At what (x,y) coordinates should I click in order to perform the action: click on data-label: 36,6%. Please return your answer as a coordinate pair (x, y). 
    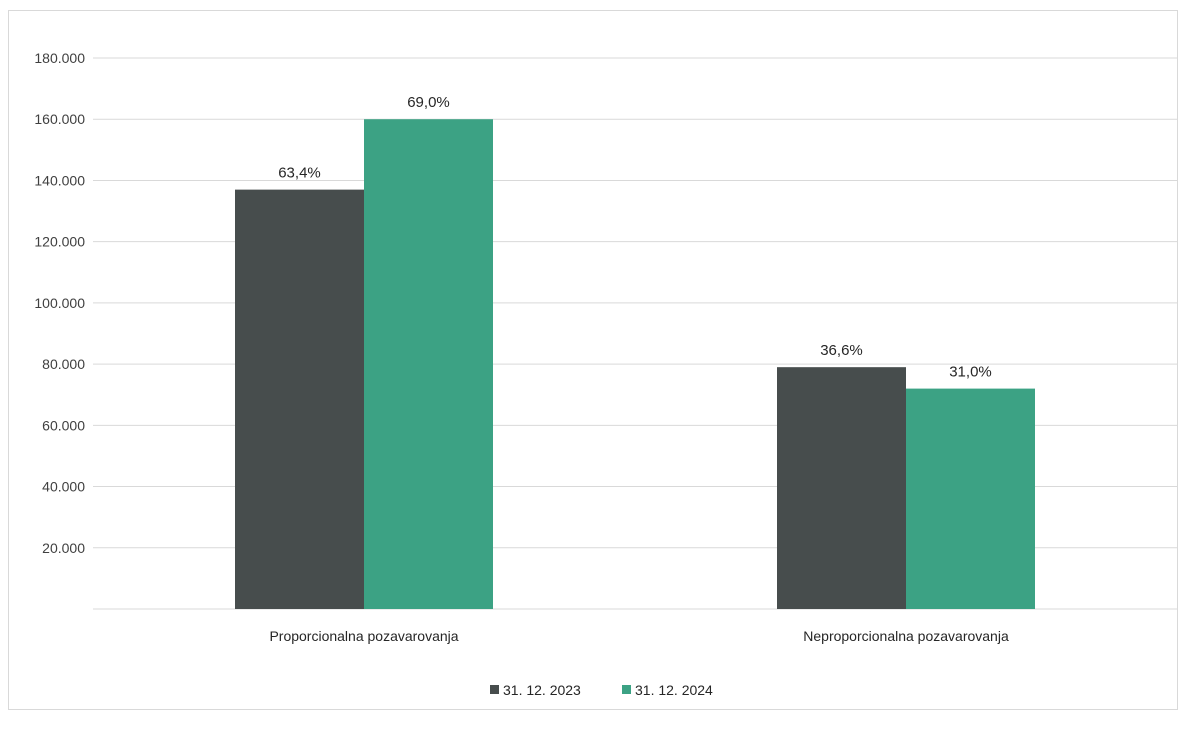
    Looking at the image, I should click on (841, 350).